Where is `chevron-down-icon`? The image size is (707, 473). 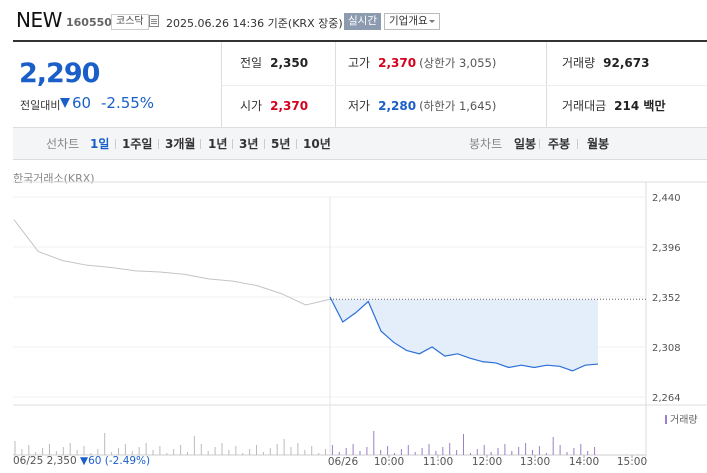
chevron-down-icon is located at coordinates (432, 21).